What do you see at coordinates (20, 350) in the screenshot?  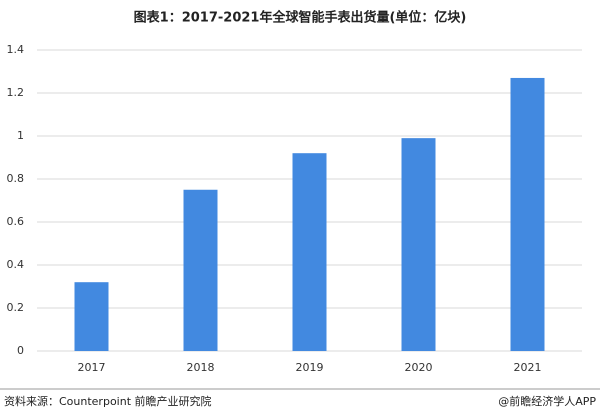 I see `y-tick-label: 0` at bounding box center [20, 350].